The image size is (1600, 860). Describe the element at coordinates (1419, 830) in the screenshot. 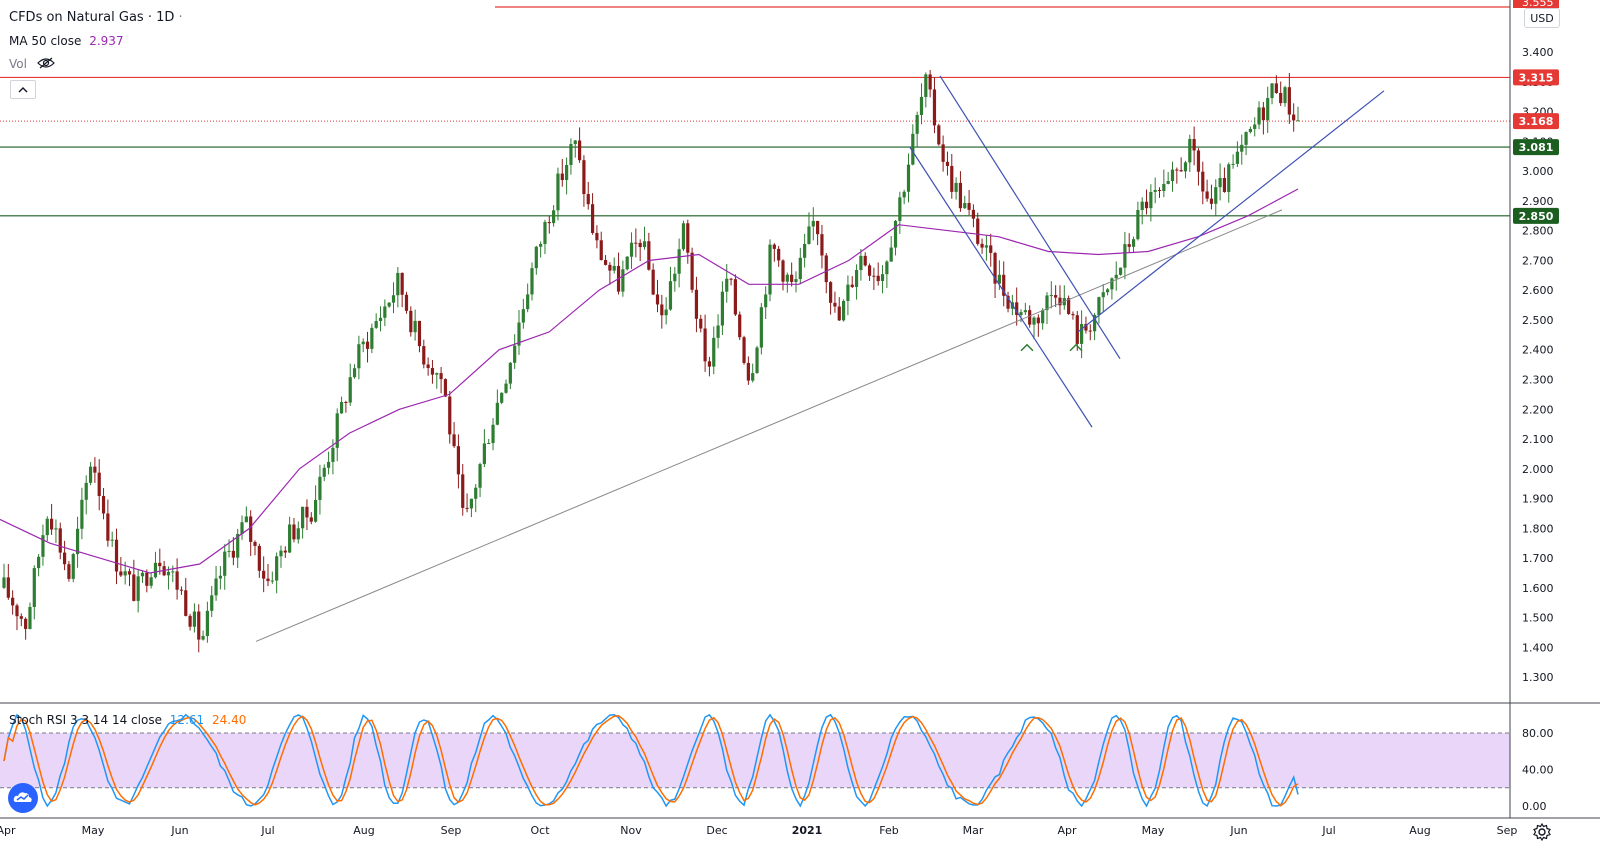

I see `time-axis-label: Aug` at that location.